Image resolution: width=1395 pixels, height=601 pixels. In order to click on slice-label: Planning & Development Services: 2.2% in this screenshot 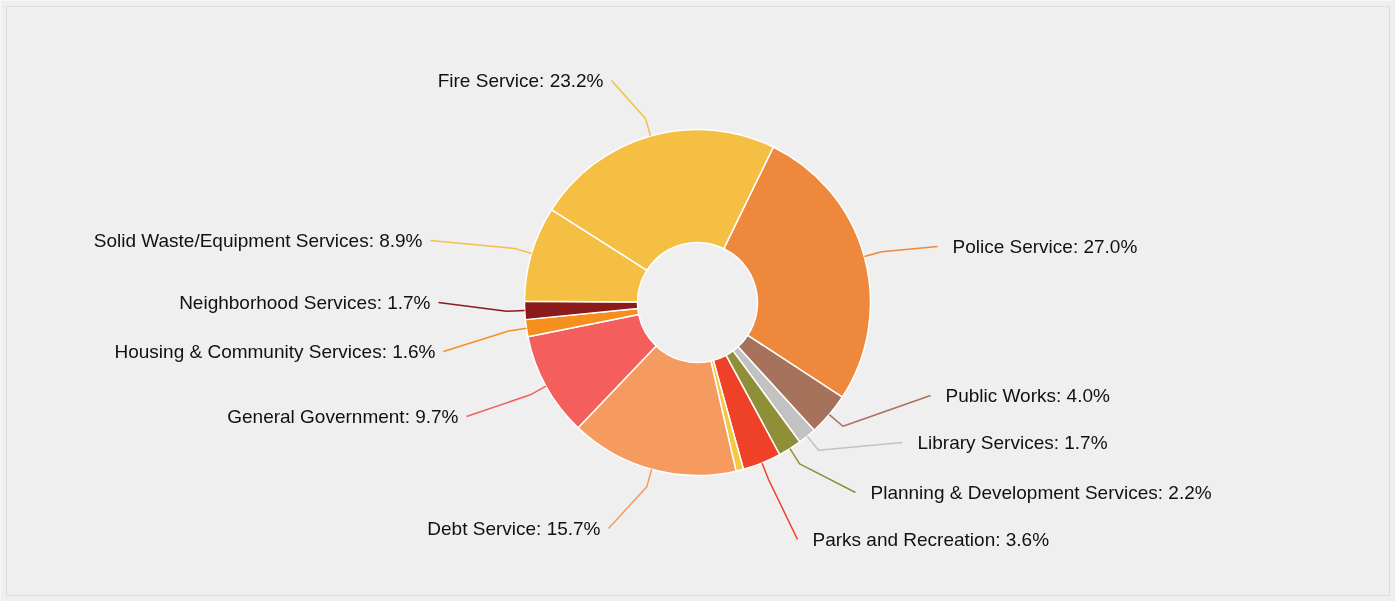, I will do `click(1041, 492)`.